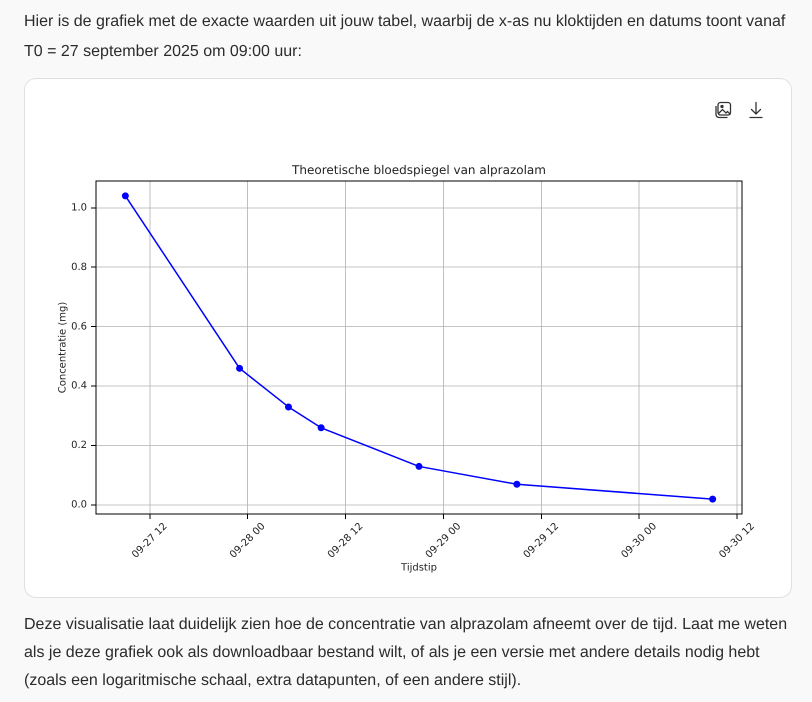 The height and width of the screenshot is (702, 812). Describe the element at coordinates (405, 37) in the screenshot. I see `text: Hier is de grafiek met de exacte waarden uit jouw tabel, waarbij de x-as nu kloktijden en datums toont vanaf T0 = 27 september 2025 om 09:00 uur:` at that location.